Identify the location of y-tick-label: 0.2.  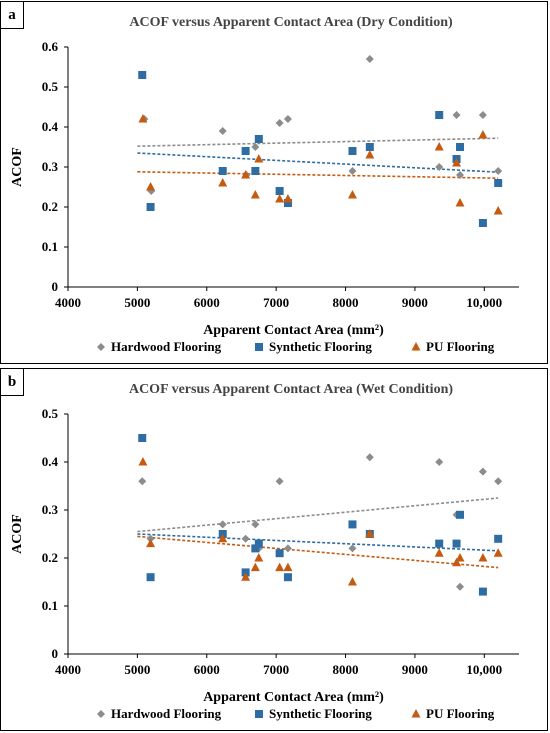
(50, 557).